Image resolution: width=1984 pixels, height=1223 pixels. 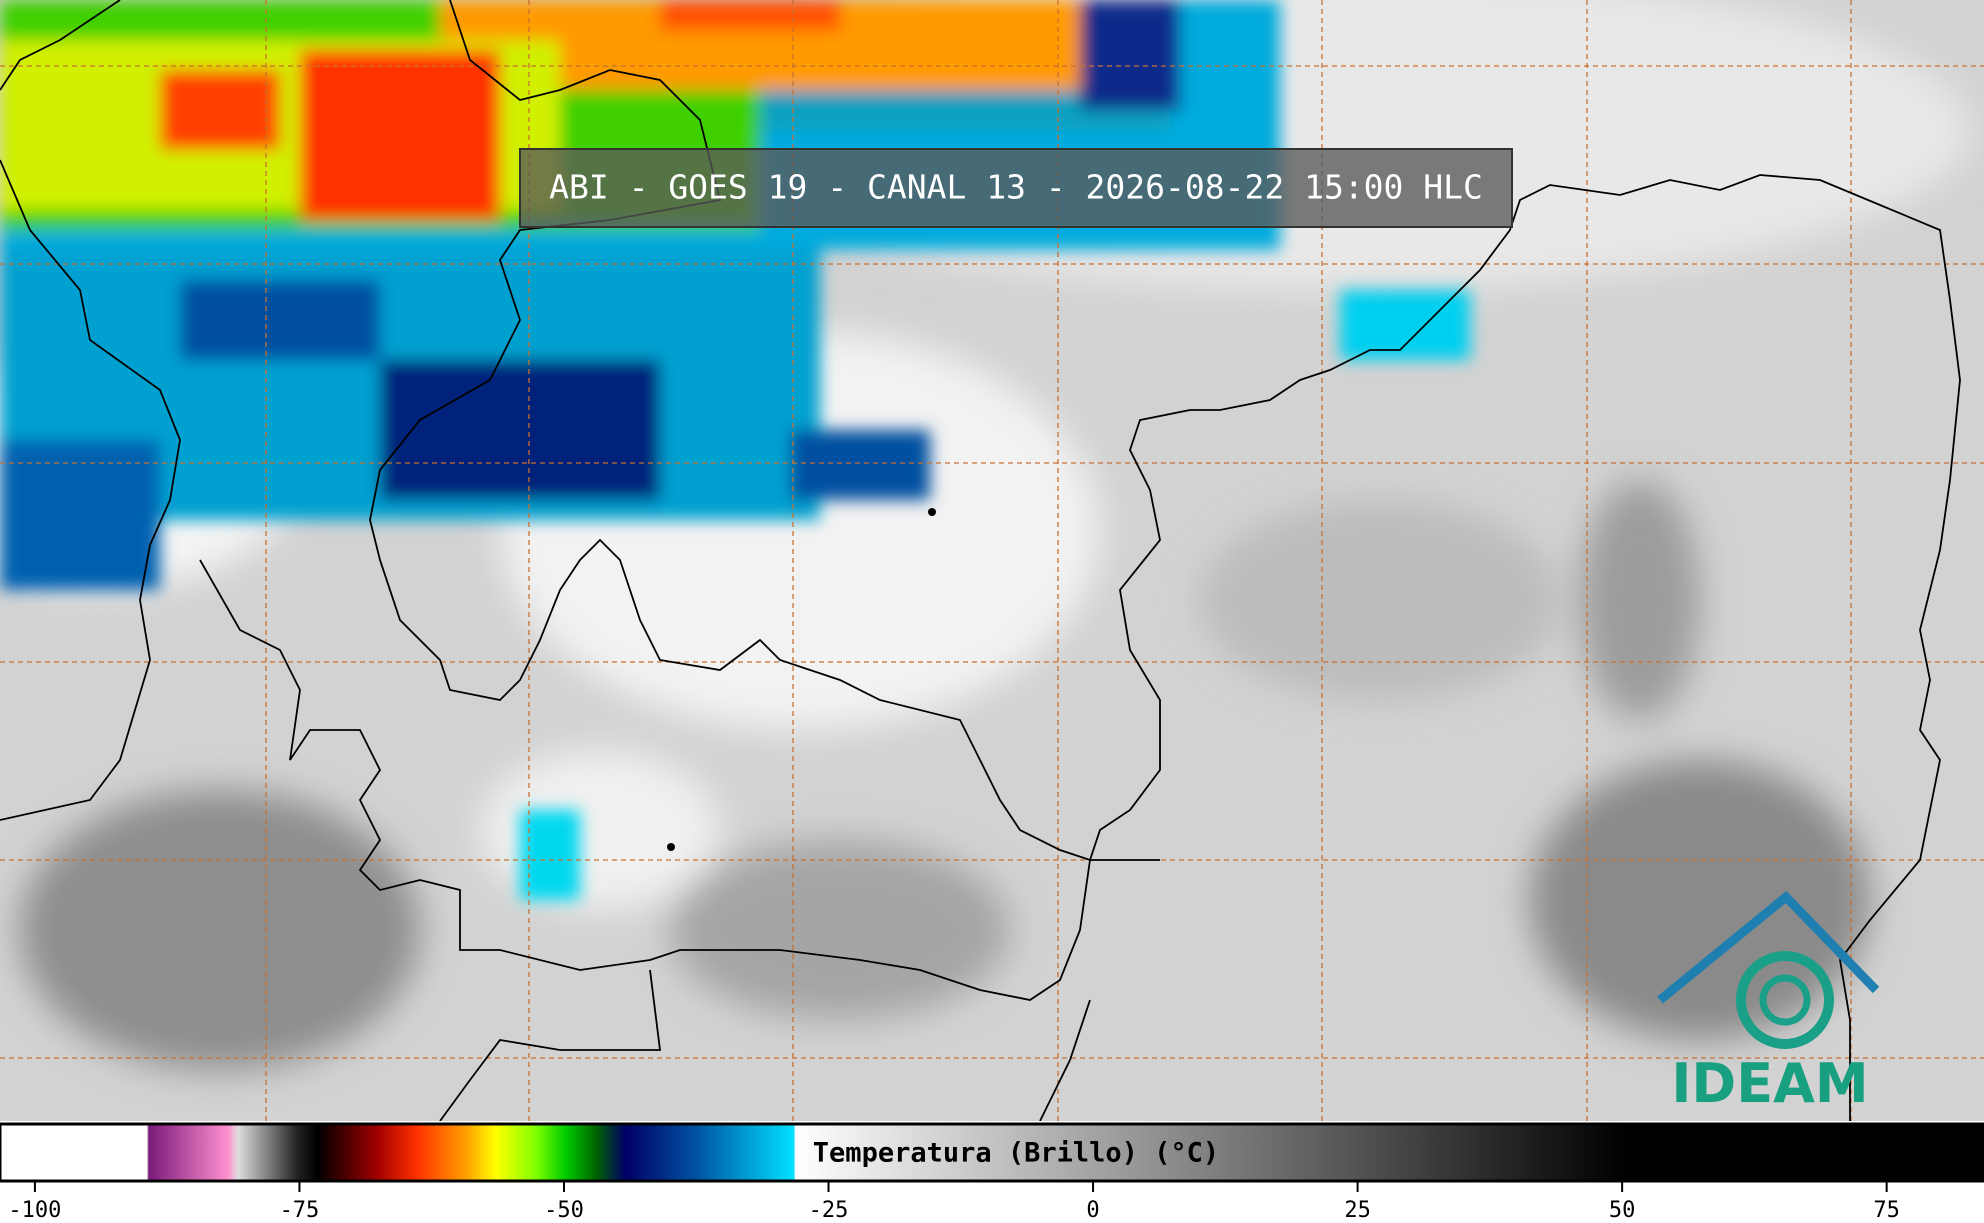 What do you see at coordinates (1768, 1002) in the screenshot?
I see `logo: IDEAM` at bounding box center [1768, 1002].